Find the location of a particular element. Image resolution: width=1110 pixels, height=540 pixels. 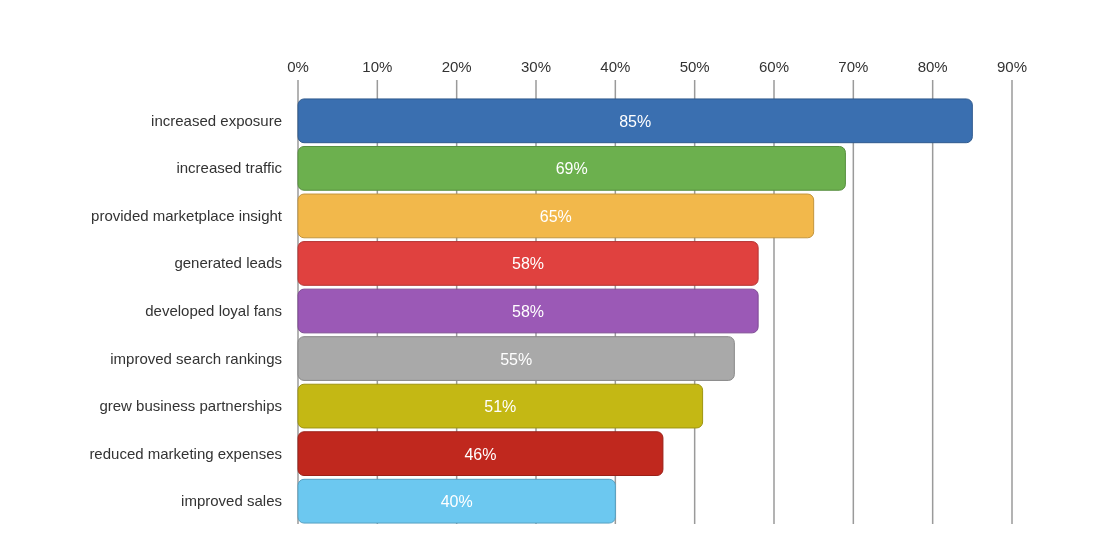

data-label: 55% is located at coordinates (516, 359).